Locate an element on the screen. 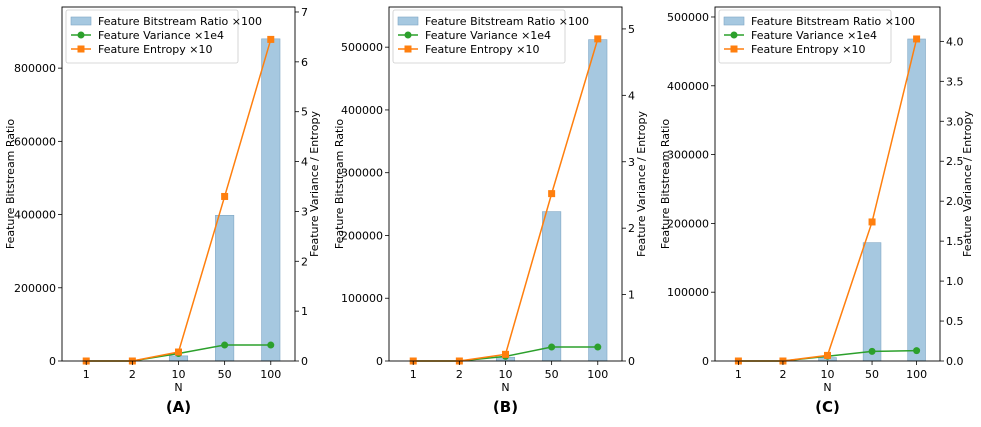 This screenshot has width=981, height=427. x-tick-label: 1 is located at coordinates (738, 374).